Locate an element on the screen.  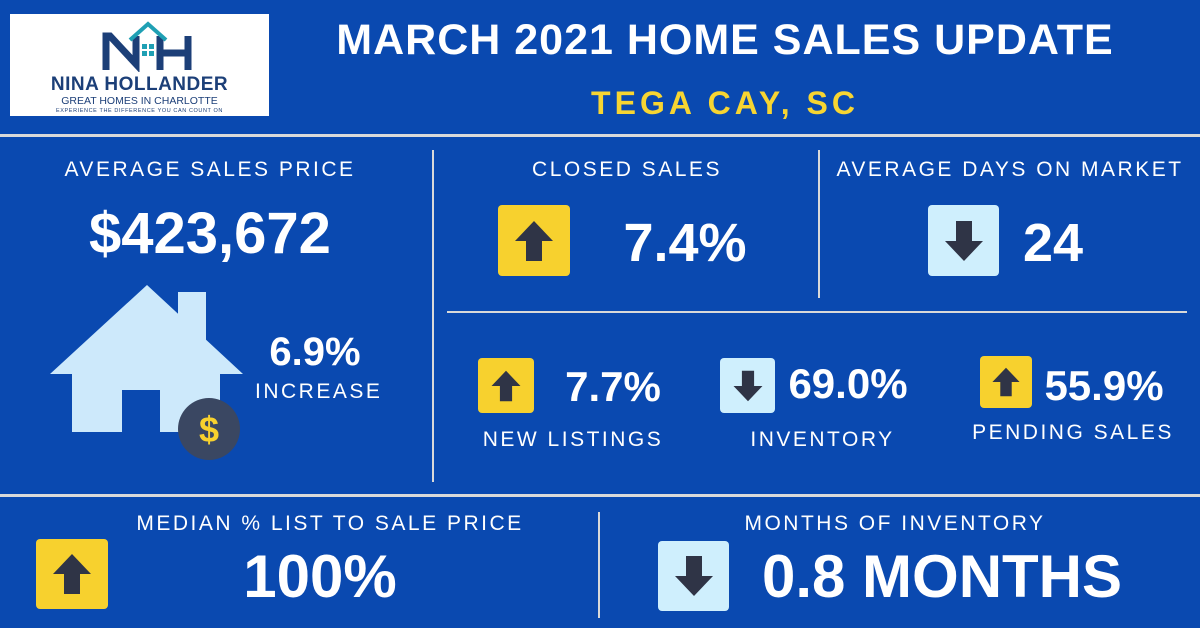
pending-sales-label: PENDING SALES is located at coordinates (1073, 432).